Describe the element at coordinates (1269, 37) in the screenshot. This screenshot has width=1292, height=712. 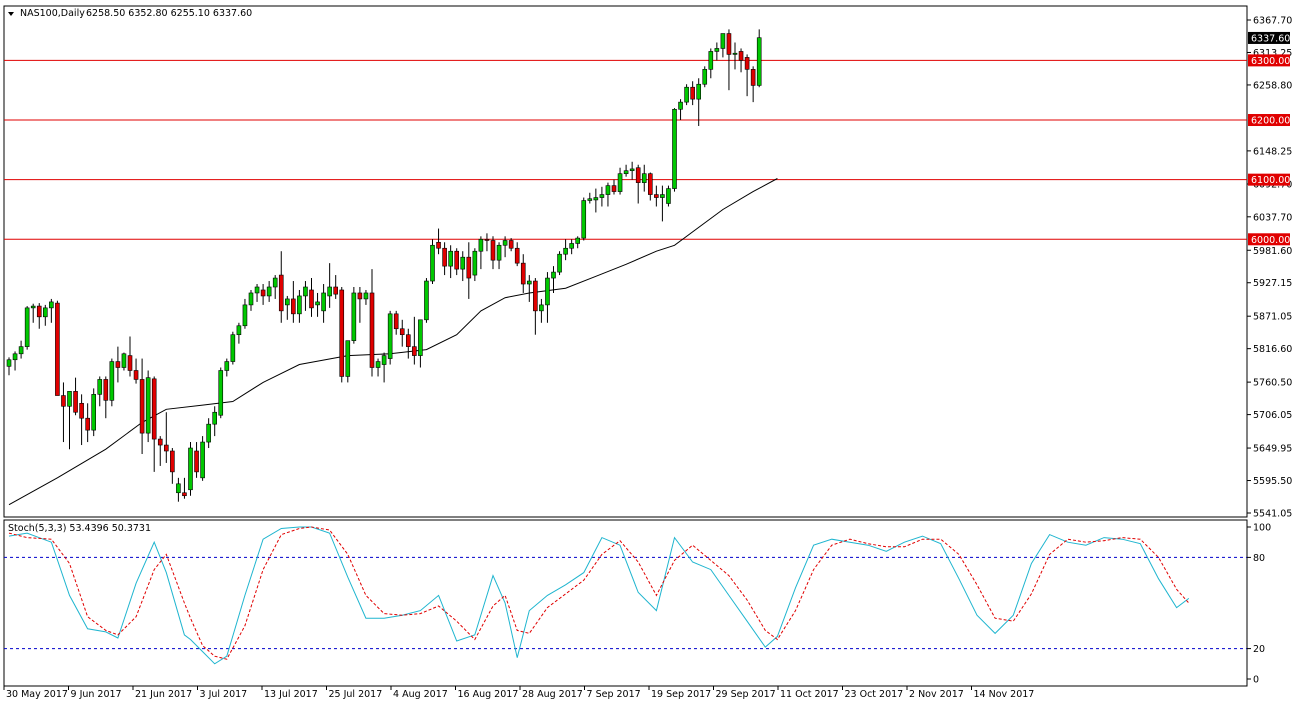
I see `current-price-tag` at that location.